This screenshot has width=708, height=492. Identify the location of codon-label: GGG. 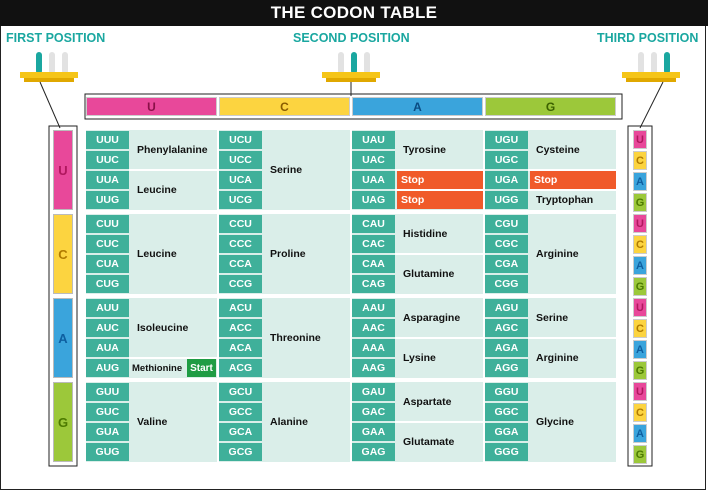
(506, 452).